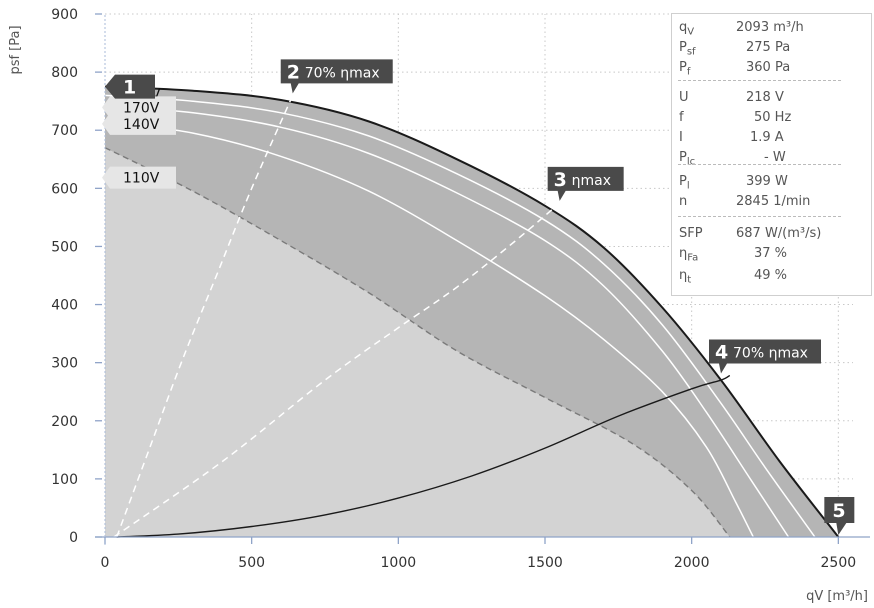 This screenshot has height=608, width=874. Describe the element at coordinates (293, 72) in the screenshot. I see `callout-2-number: 2` at that location.